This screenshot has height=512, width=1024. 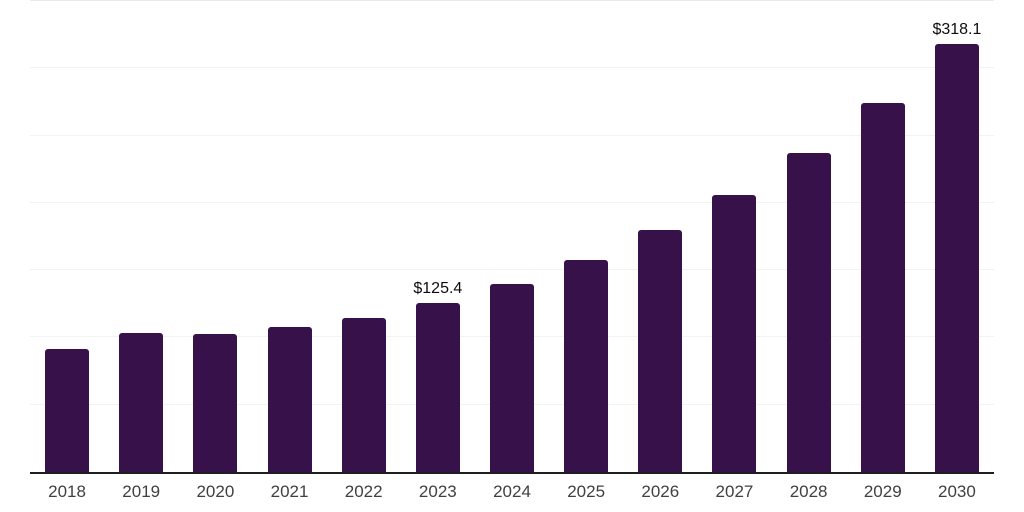 What do you see at coordinates (957, 491) in the screenshot?
I see `x-tick-2030: 2030` at bounding box center [957, 491].